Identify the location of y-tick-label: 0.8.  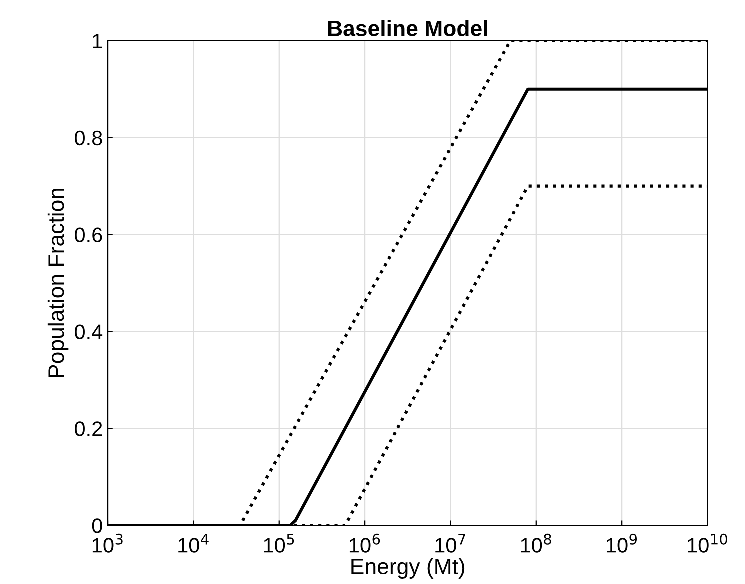
(88, 138).